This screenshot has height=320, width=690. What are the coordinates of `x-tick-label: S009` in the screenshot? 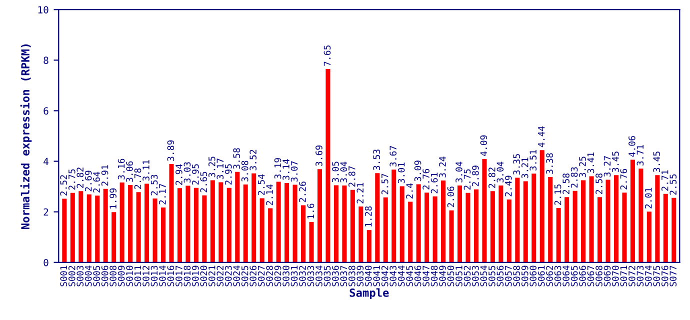 It's located at (121, 276).